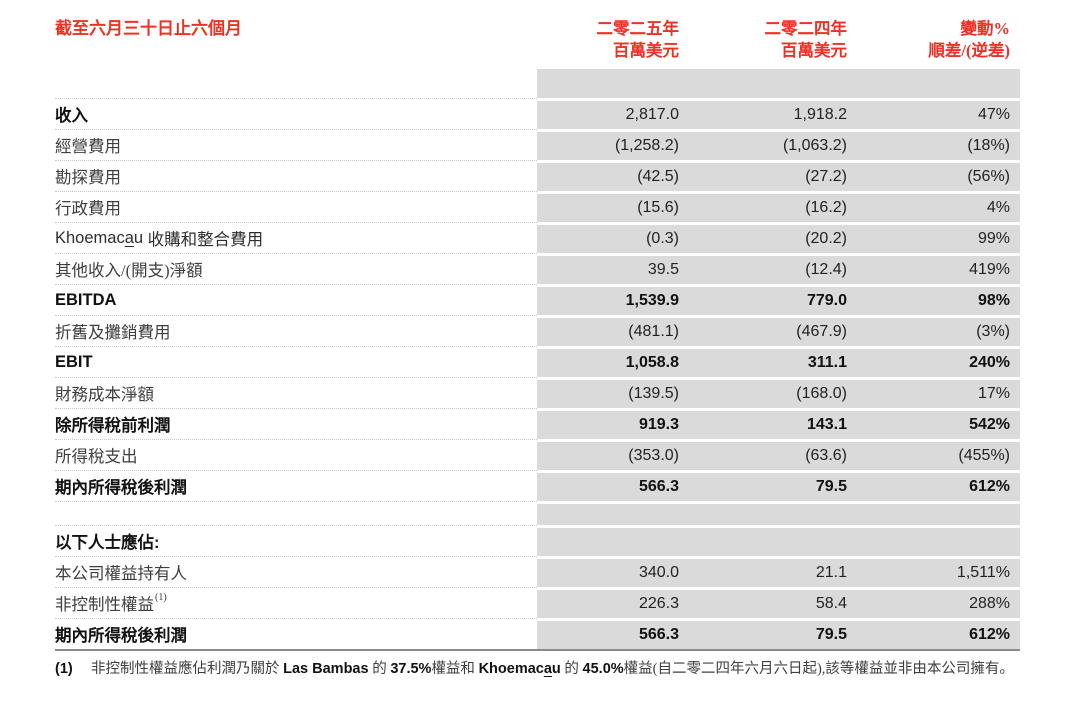 Image resolution: width=1080 pixels, height=714 pixels. What do you see at coordinates (296, 571) in the screenshot?
I see `row-label: 本公司權益持有人` at bounding box center [296, 571].